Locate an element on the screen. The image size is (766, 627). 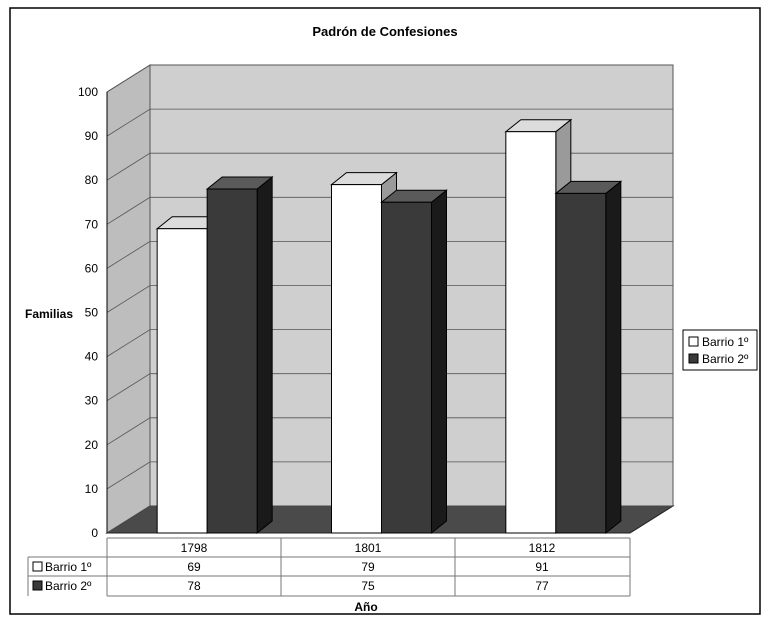
table-row-label-barrio-2: Barrio 2º is located at coordinates (68, 586).